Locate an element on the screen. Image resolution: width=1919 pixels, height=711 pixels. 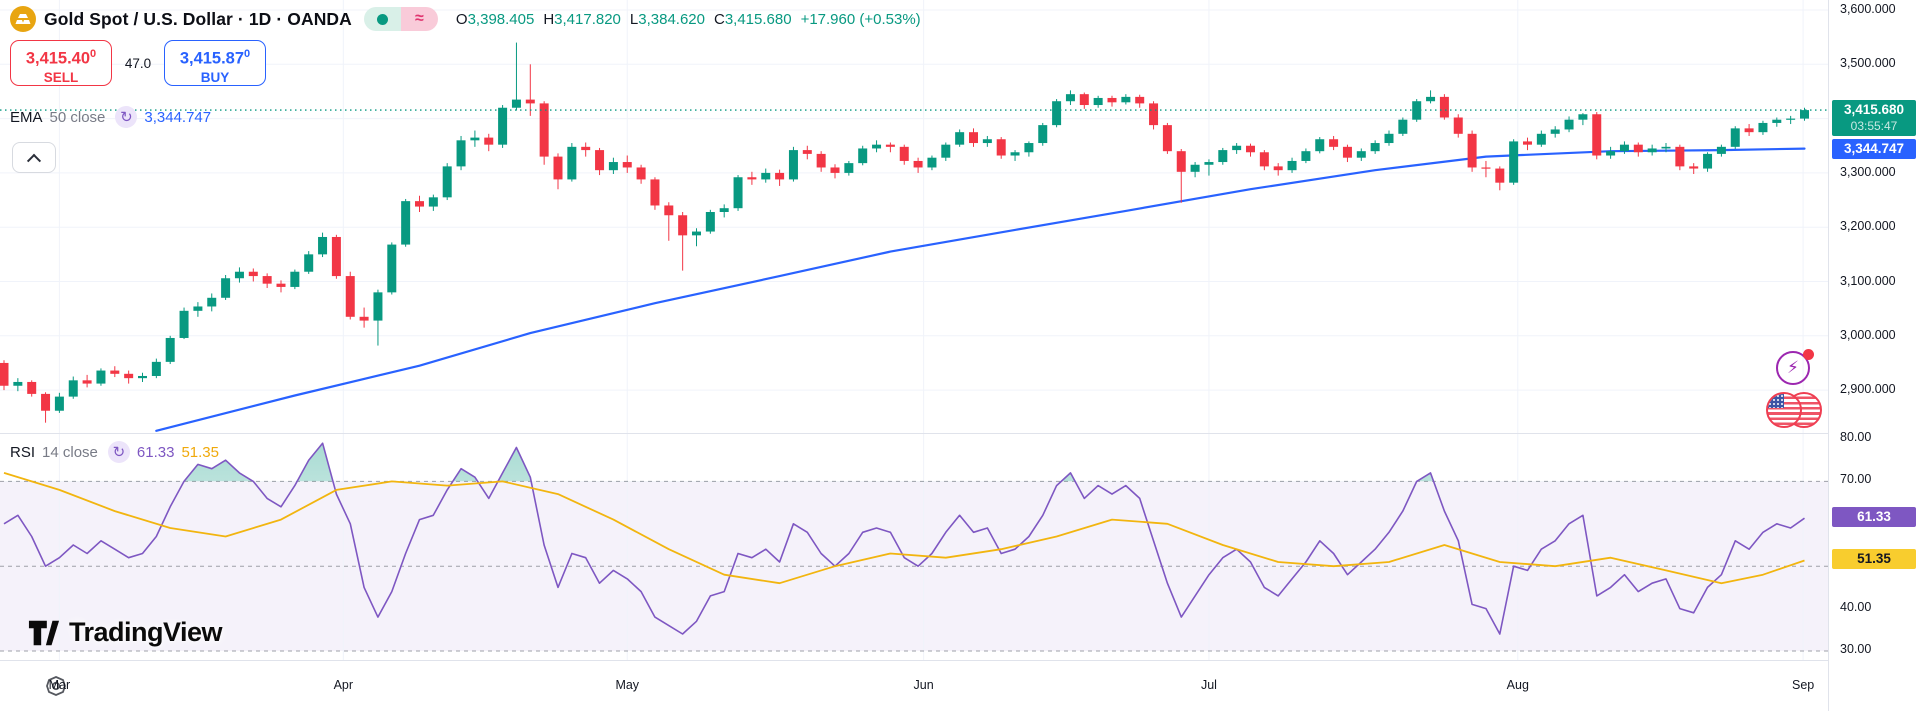
minds-stream-button: ⚡ is located at coordinates (1798, 368).